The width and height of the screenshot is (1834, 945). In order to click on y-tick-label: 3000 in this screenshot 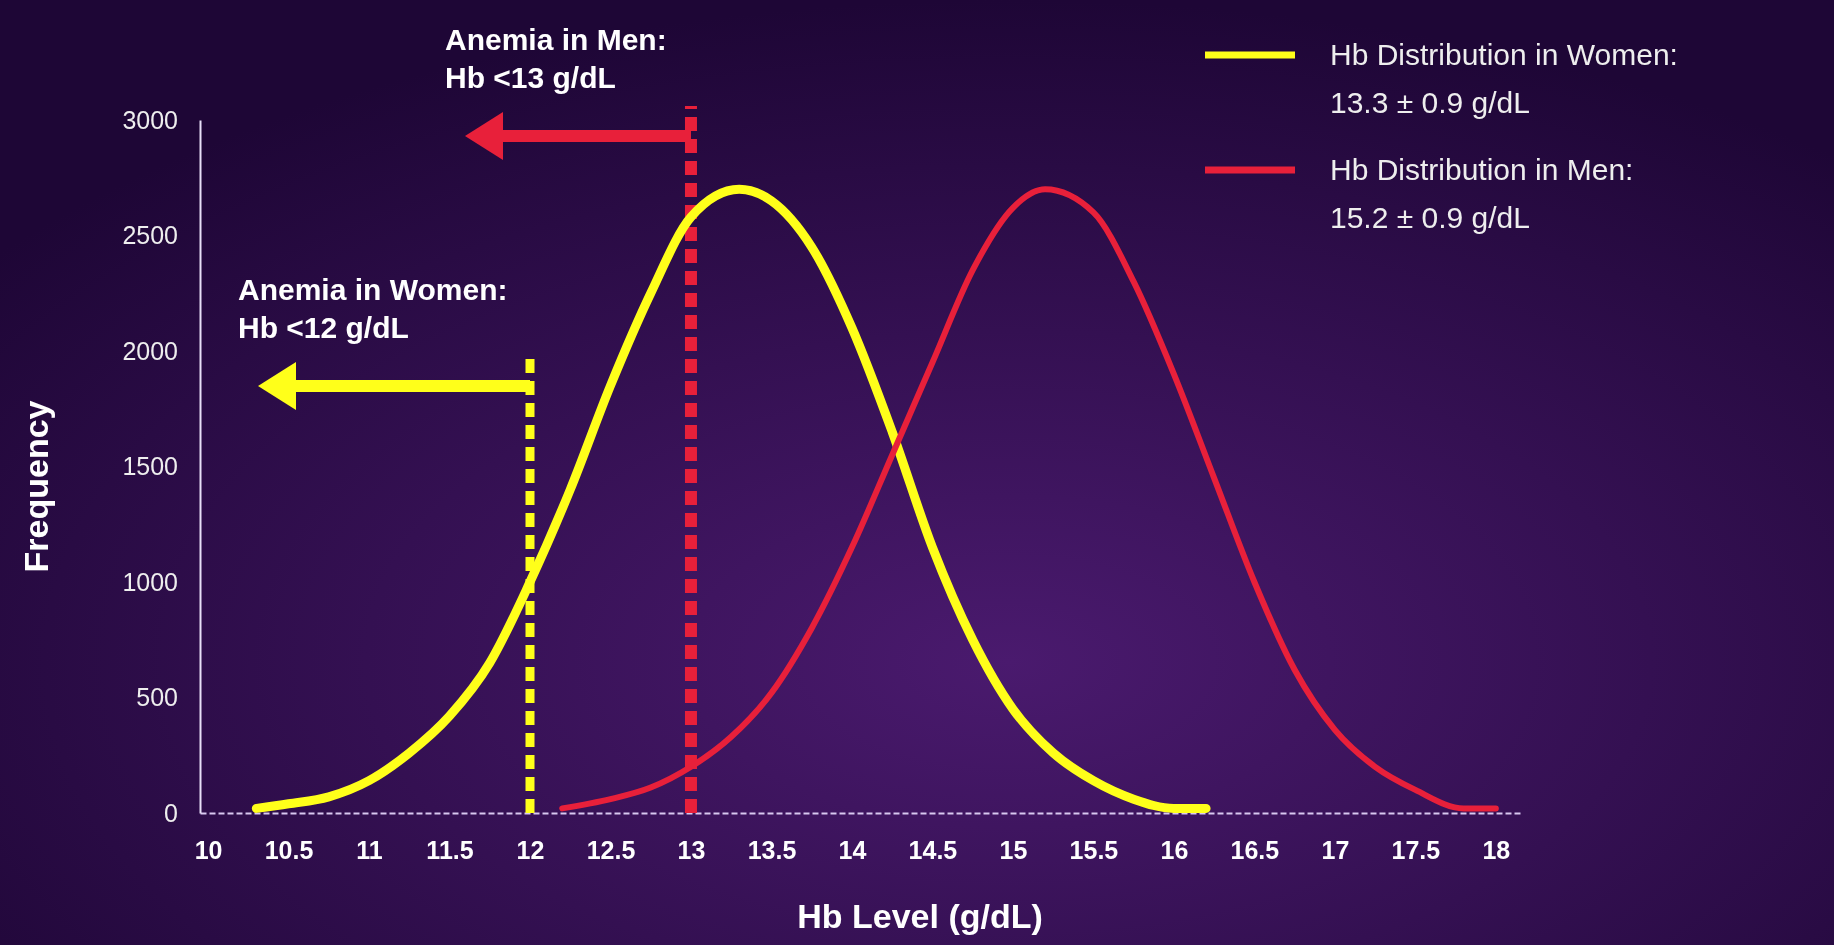, I will do `click(150, 119)`.